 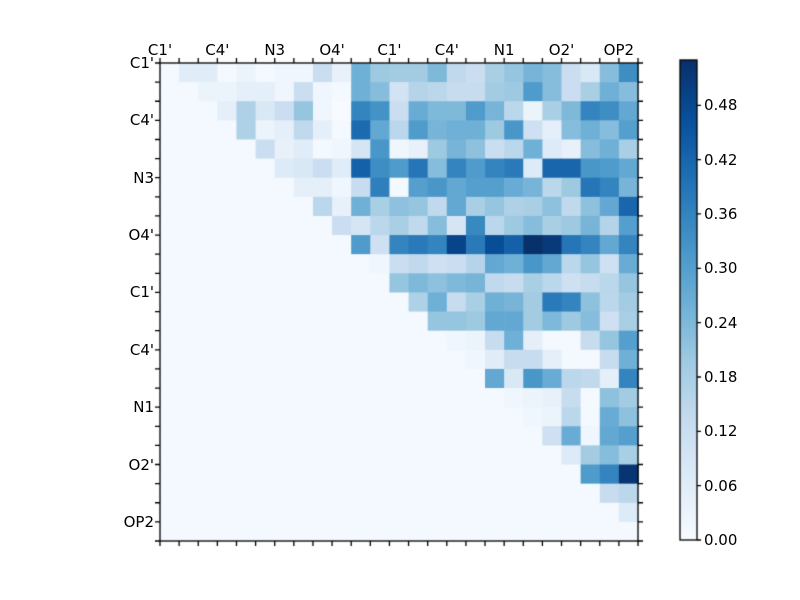 I want to click on colorbar-tick-label: 0.00, so click(x=721, y=540).